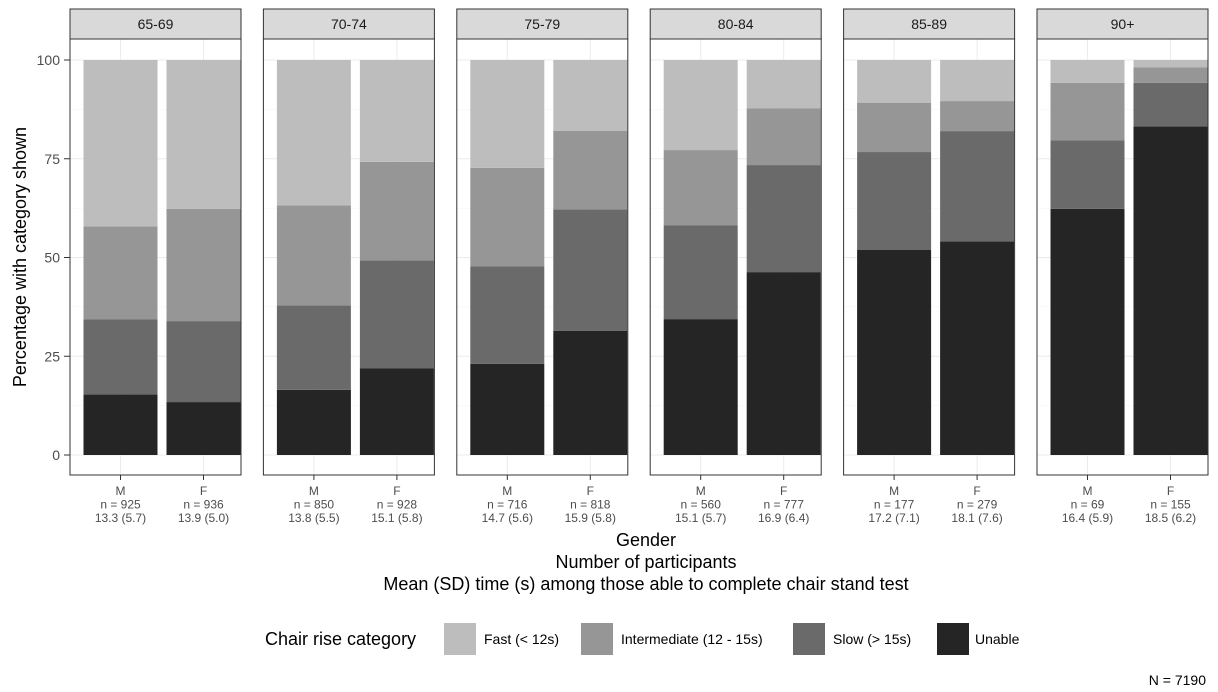 This screenshot has height=692, width=1218. Describe the element at coordinates (893, 518) in the screenshot. I see `x-tick-label-mean-sd: 17.2 (7.1)` at that location.